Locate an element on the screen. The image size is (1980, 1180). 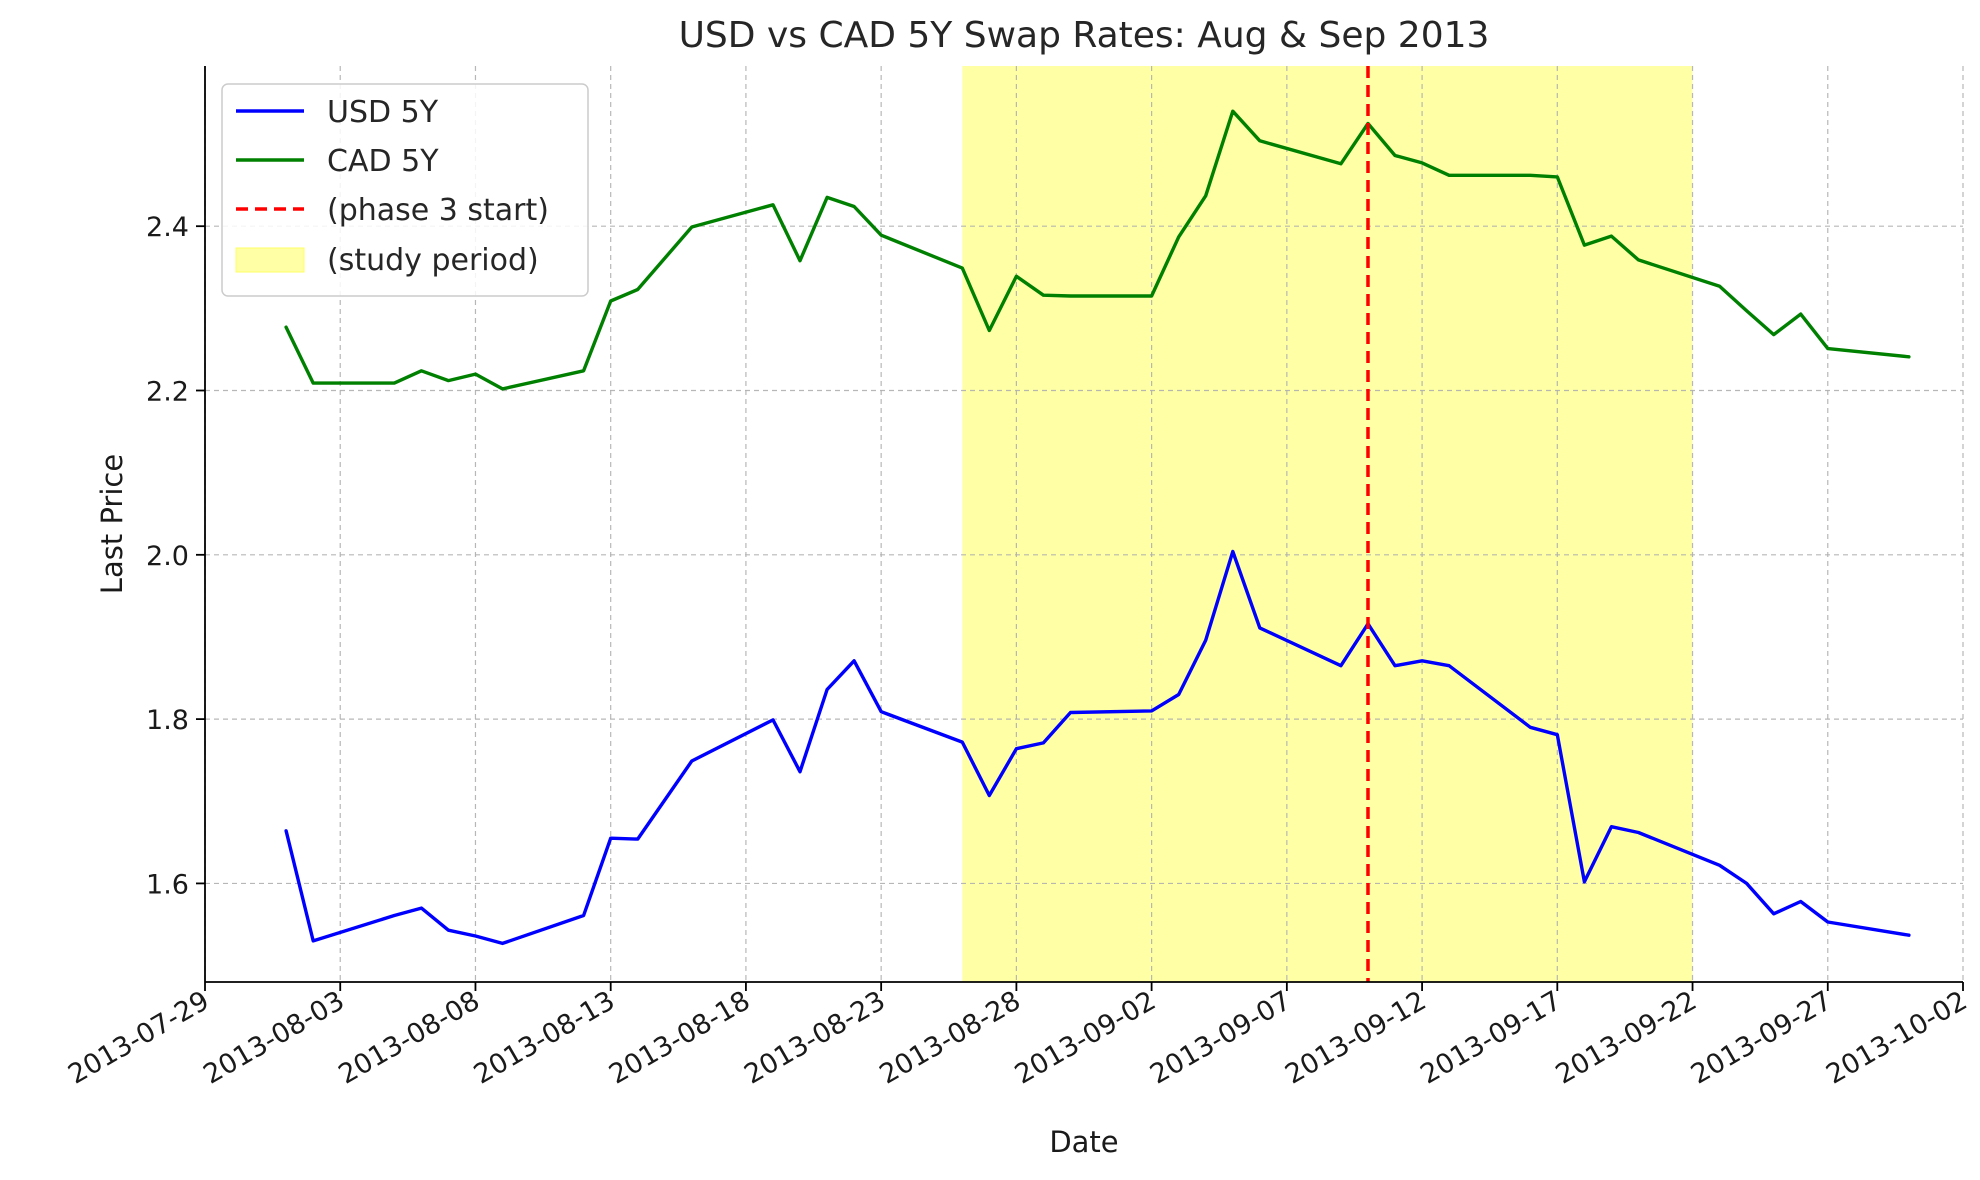
y-axis-title: Last Price is located at coordinates (112, 524).